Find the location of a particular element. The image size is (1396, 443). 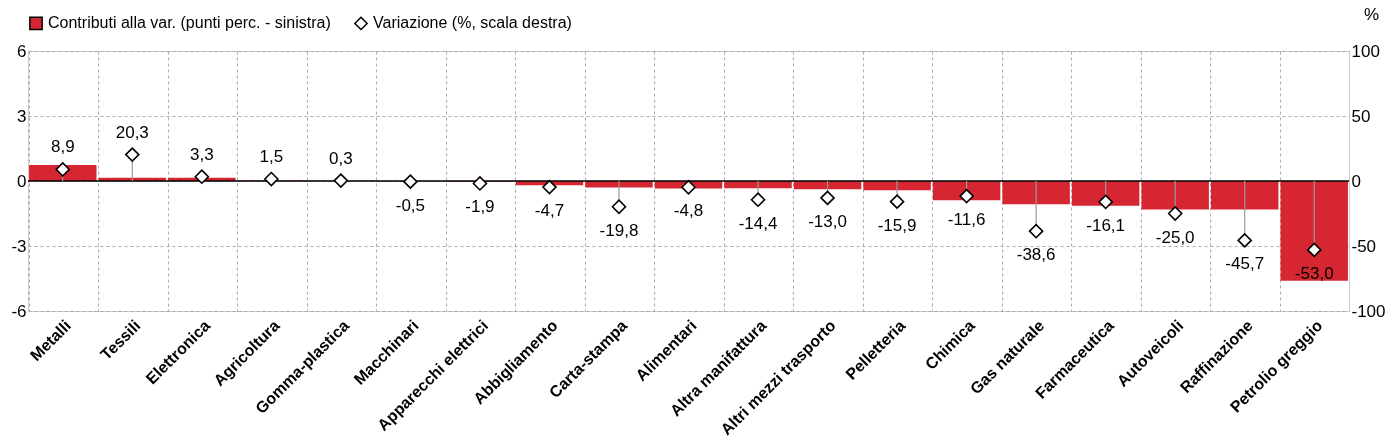

y2-tick-label: 0 is located at coordinates (1356, 181).